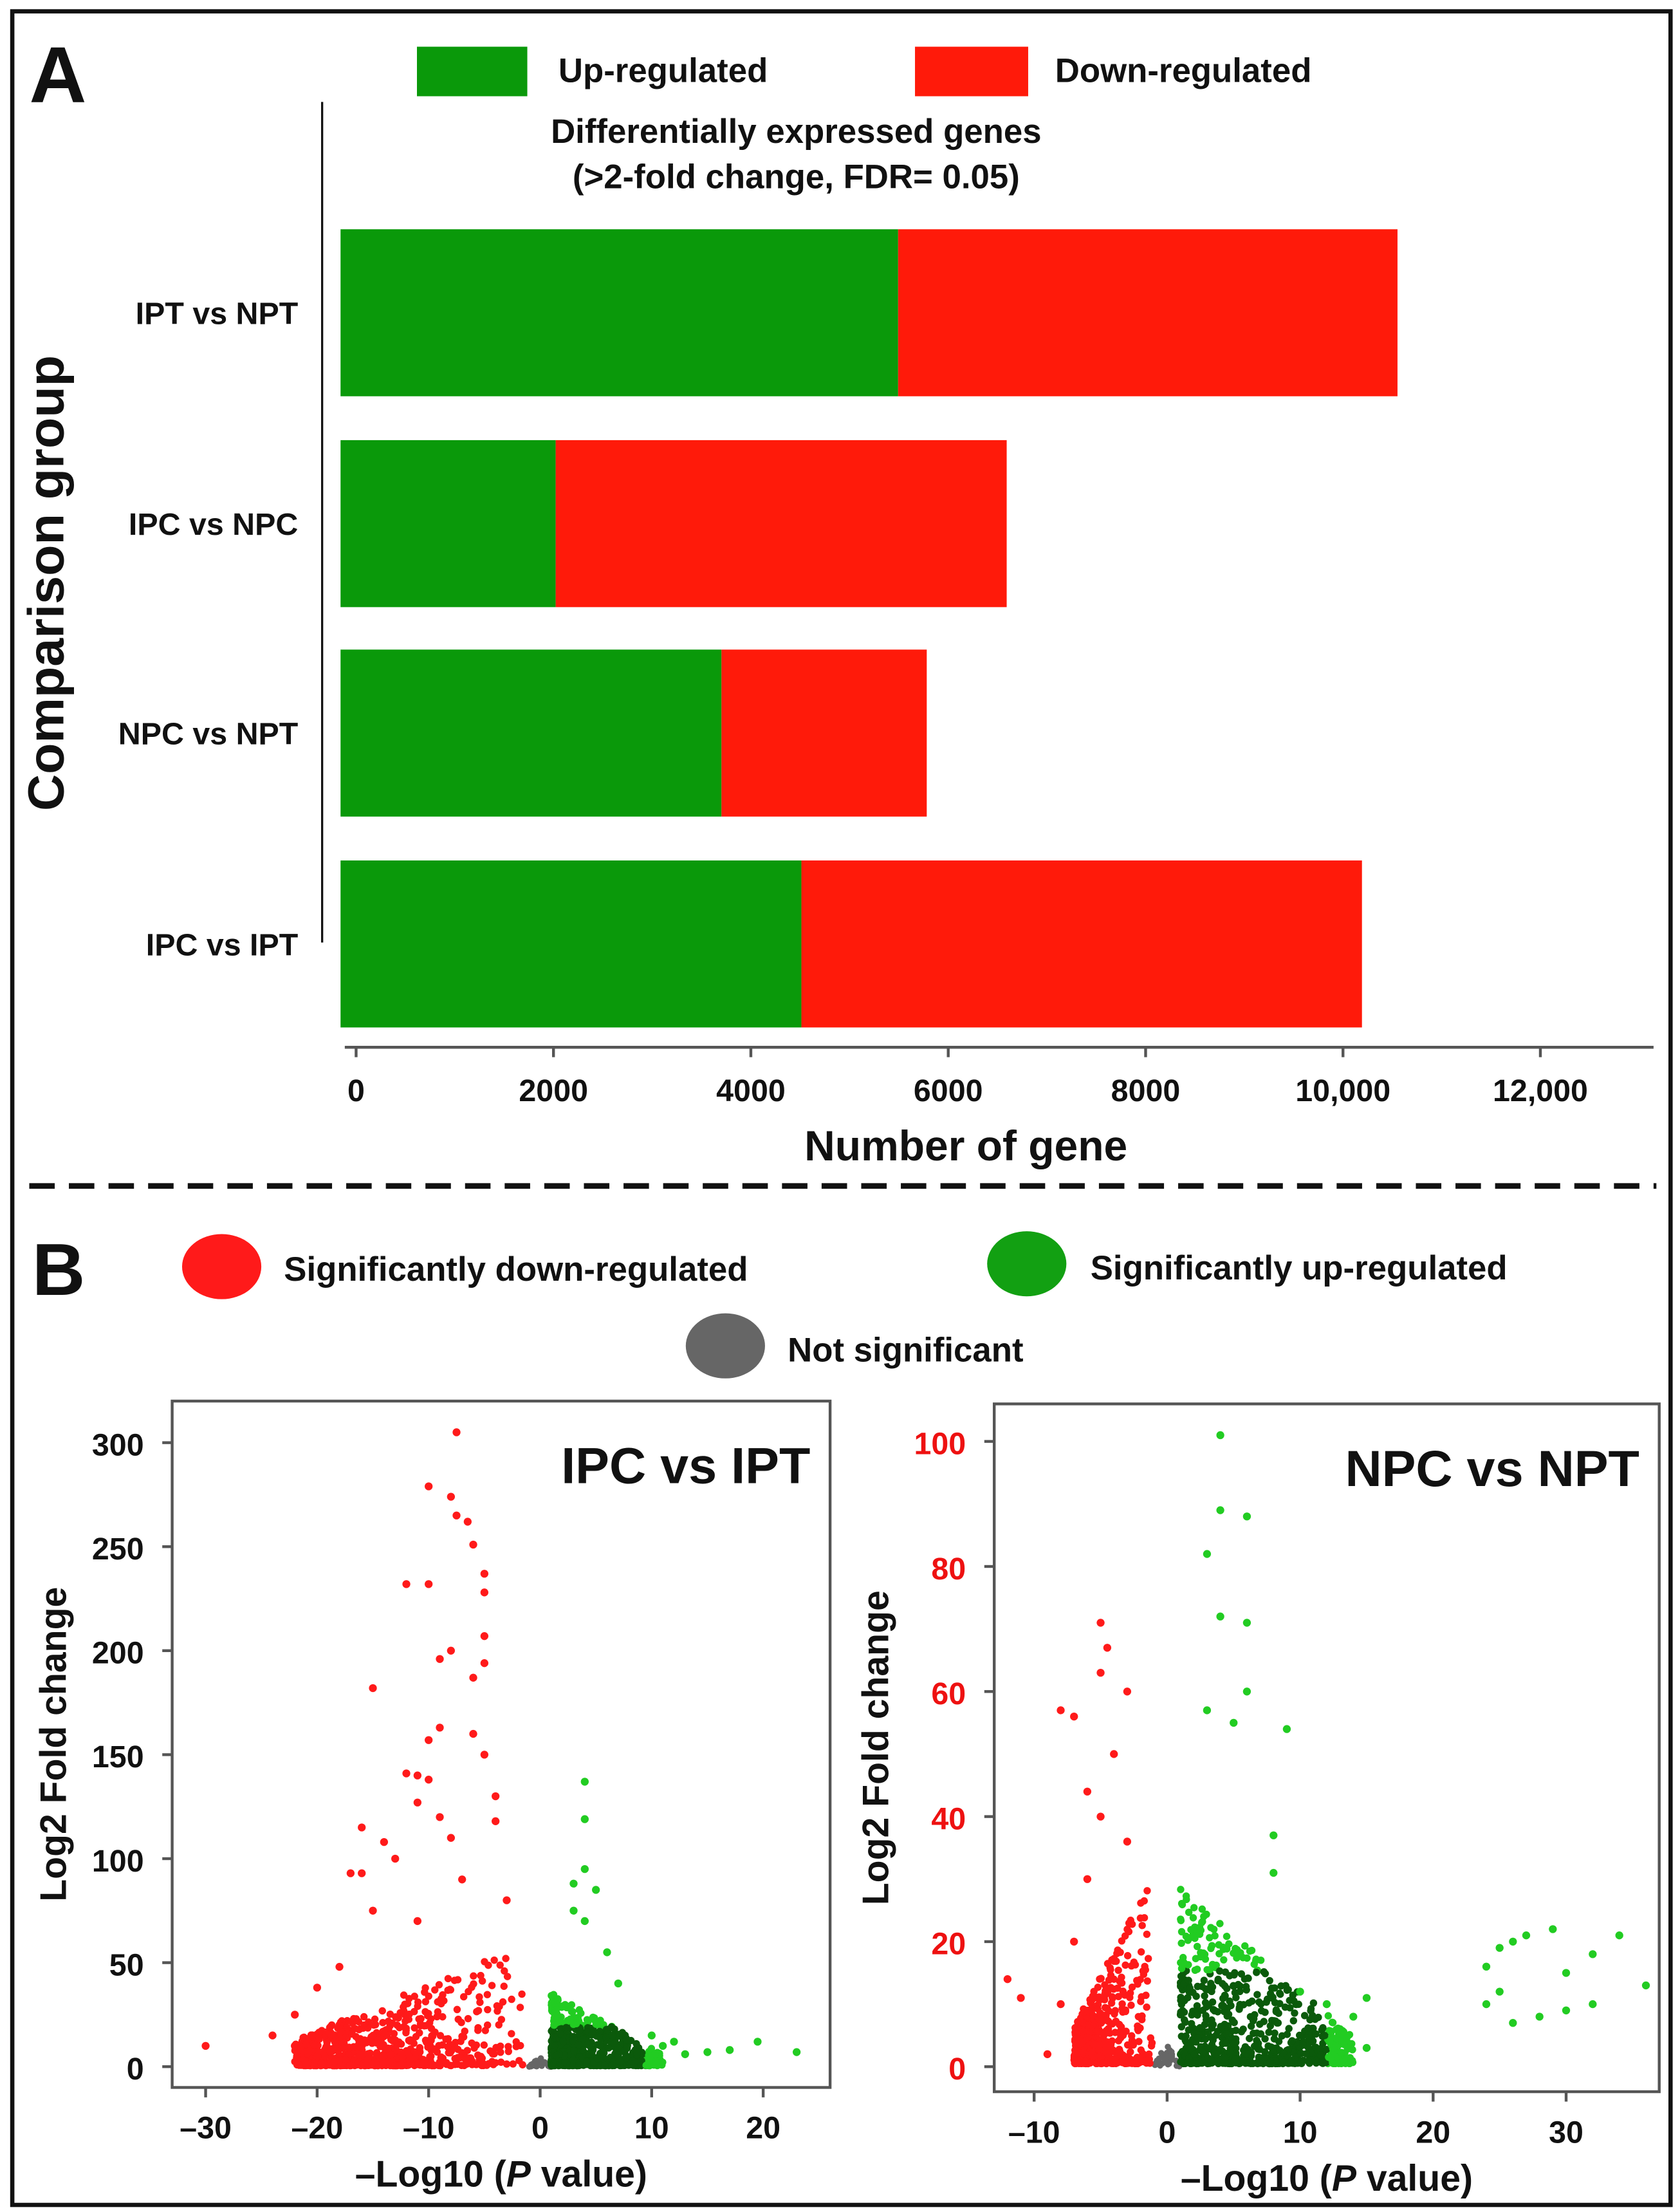  I want to click on legend-up-sig-label: Significantly up-regulated, so click(1299, 1268).